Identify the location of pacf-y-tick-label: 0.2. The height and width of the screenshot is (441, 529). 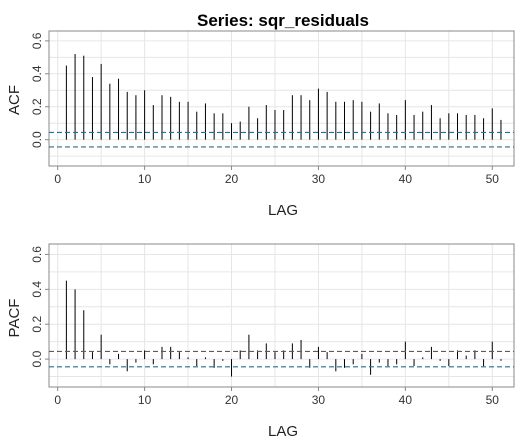
(37, 324).